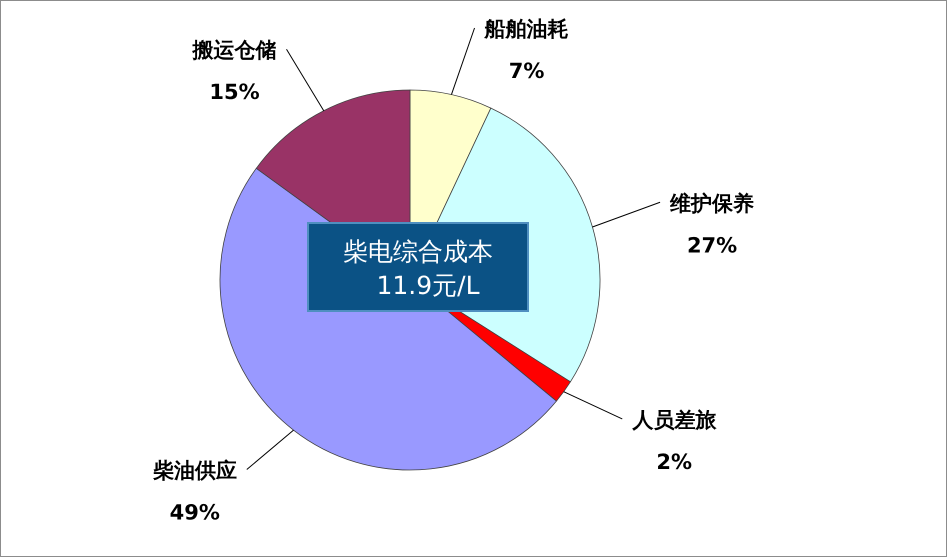 This screenshot has height=557, width=947. I want to click on data-label: 7%, so click(526, 71).